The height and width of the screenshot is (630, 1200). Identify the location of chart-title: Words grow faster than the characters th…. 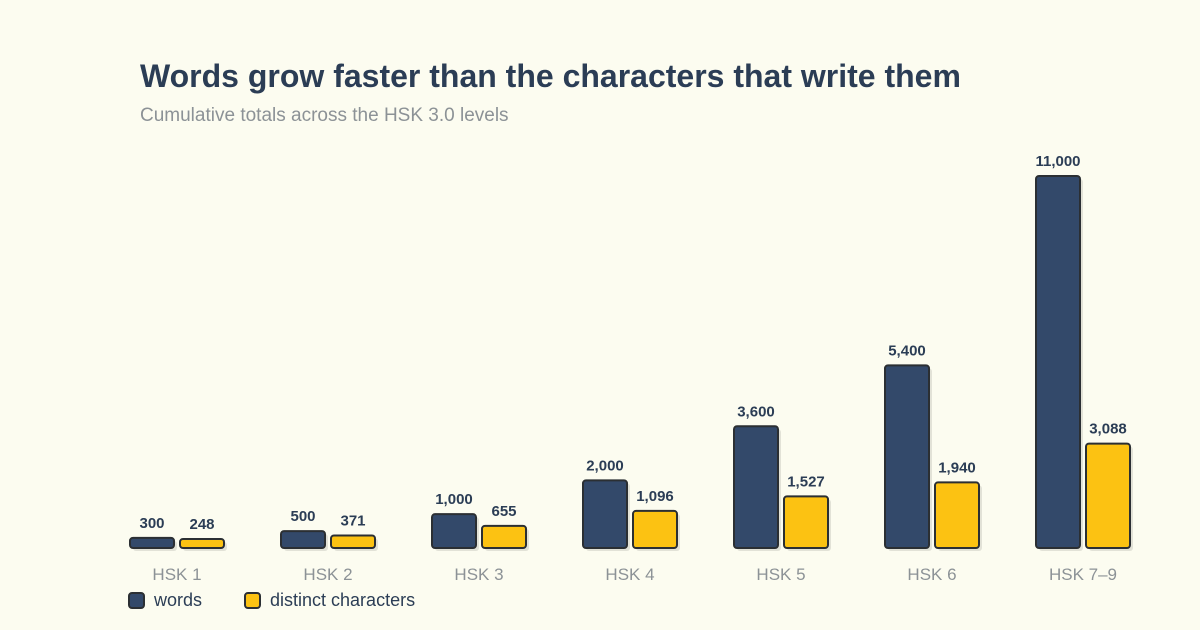
(550, 76).